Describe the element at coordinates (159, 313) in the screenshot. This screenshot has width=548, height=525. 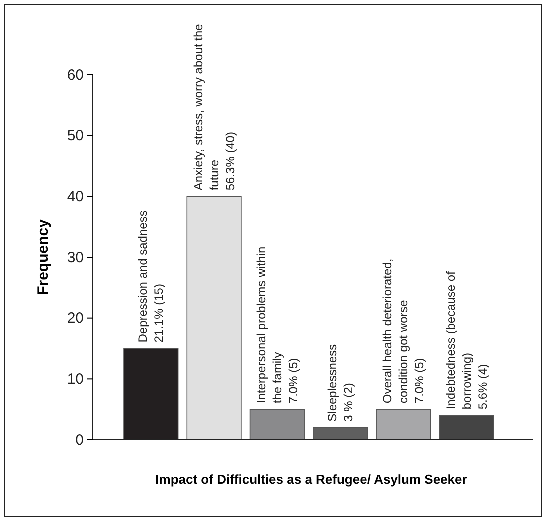
I see `data-label: 21.1% (15)` at that location.